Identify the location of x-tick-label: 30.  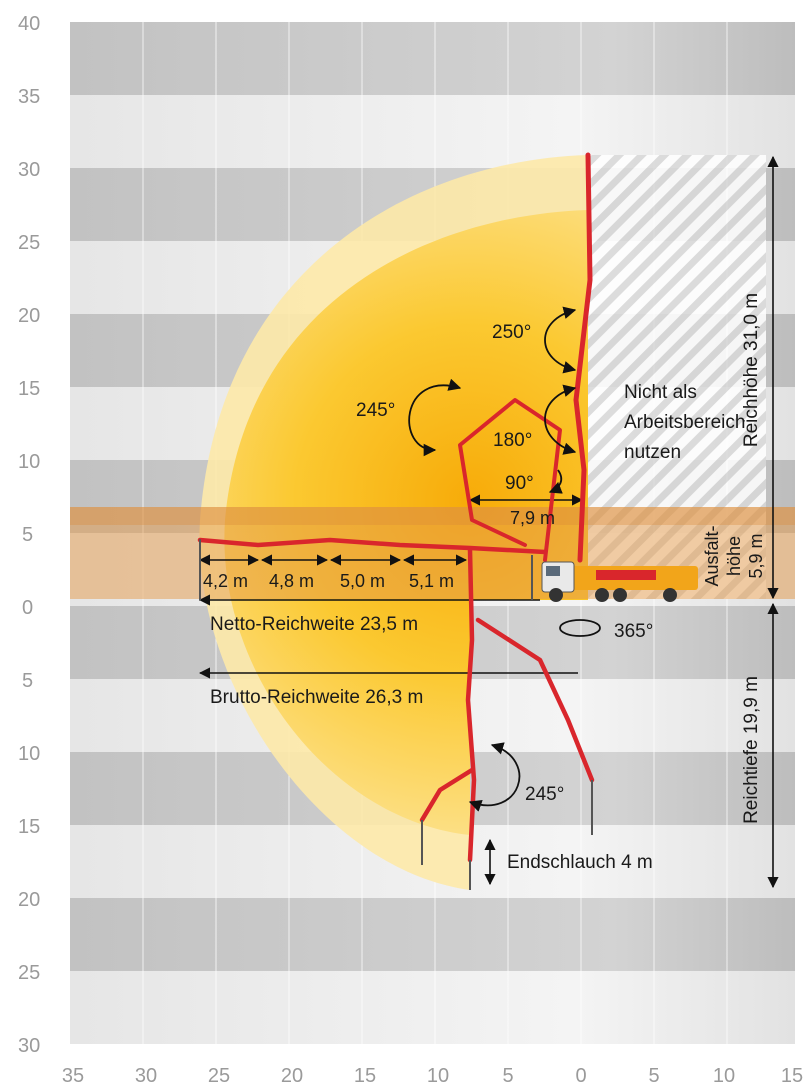
(146, 1076).